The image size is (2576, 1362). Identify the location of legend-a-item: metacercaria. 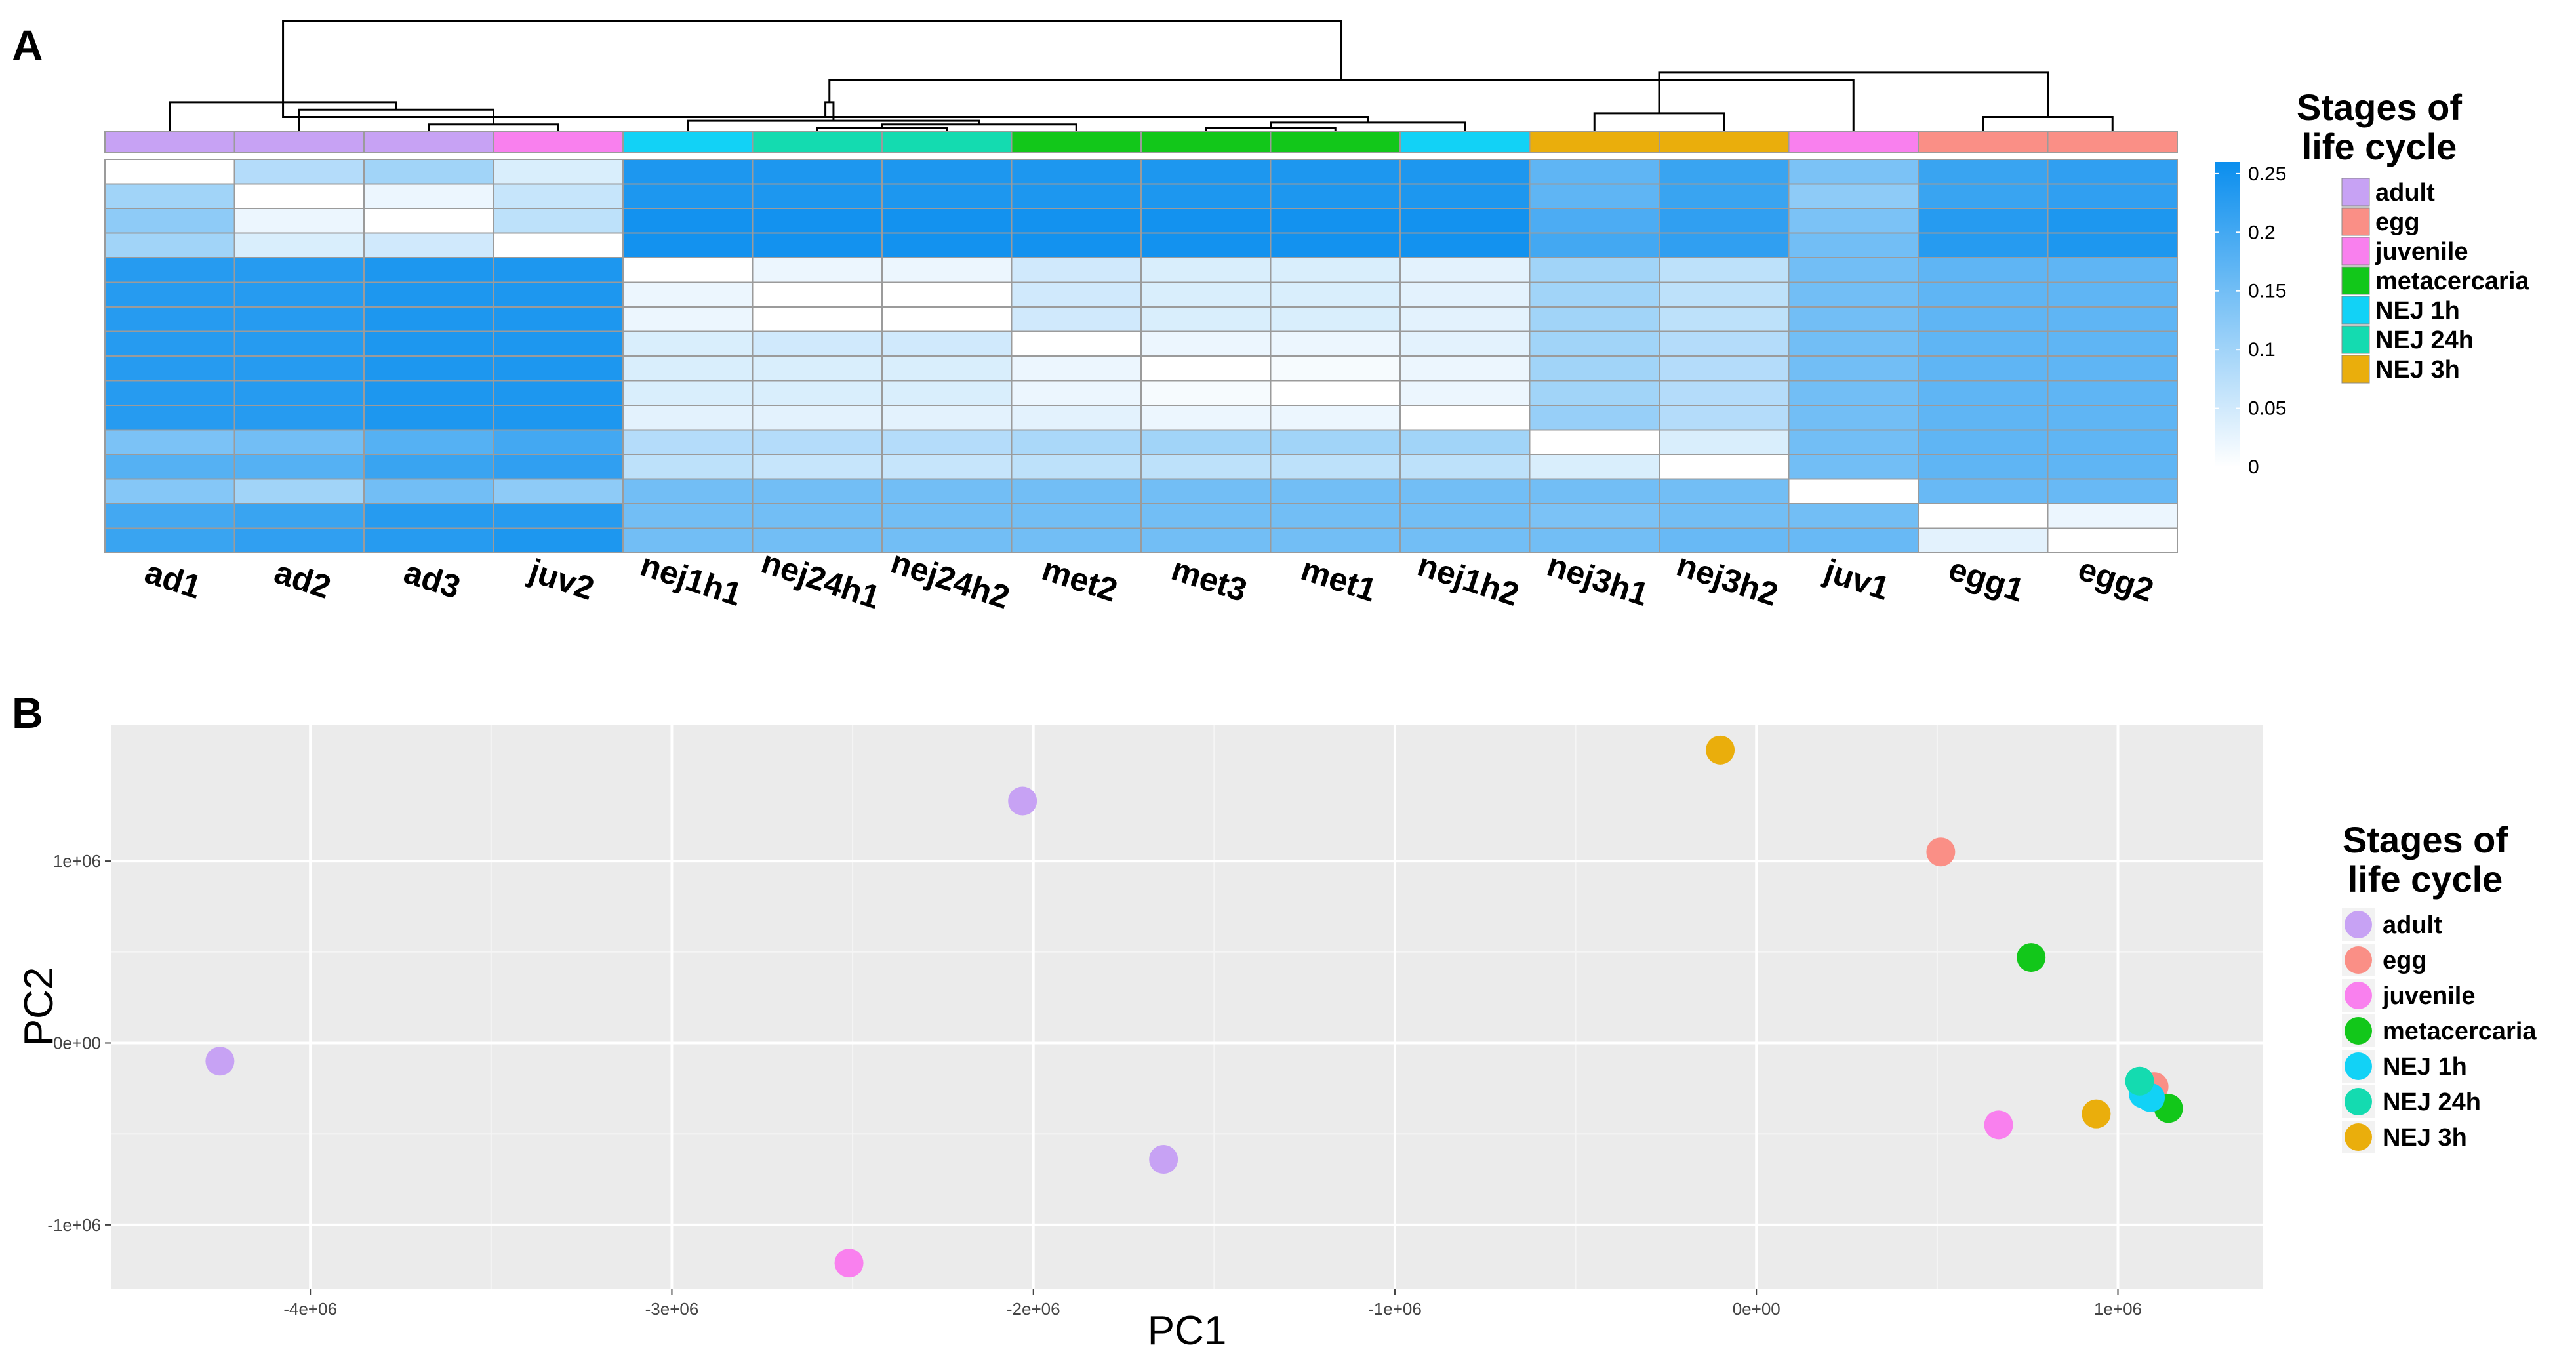
(2452, 281).